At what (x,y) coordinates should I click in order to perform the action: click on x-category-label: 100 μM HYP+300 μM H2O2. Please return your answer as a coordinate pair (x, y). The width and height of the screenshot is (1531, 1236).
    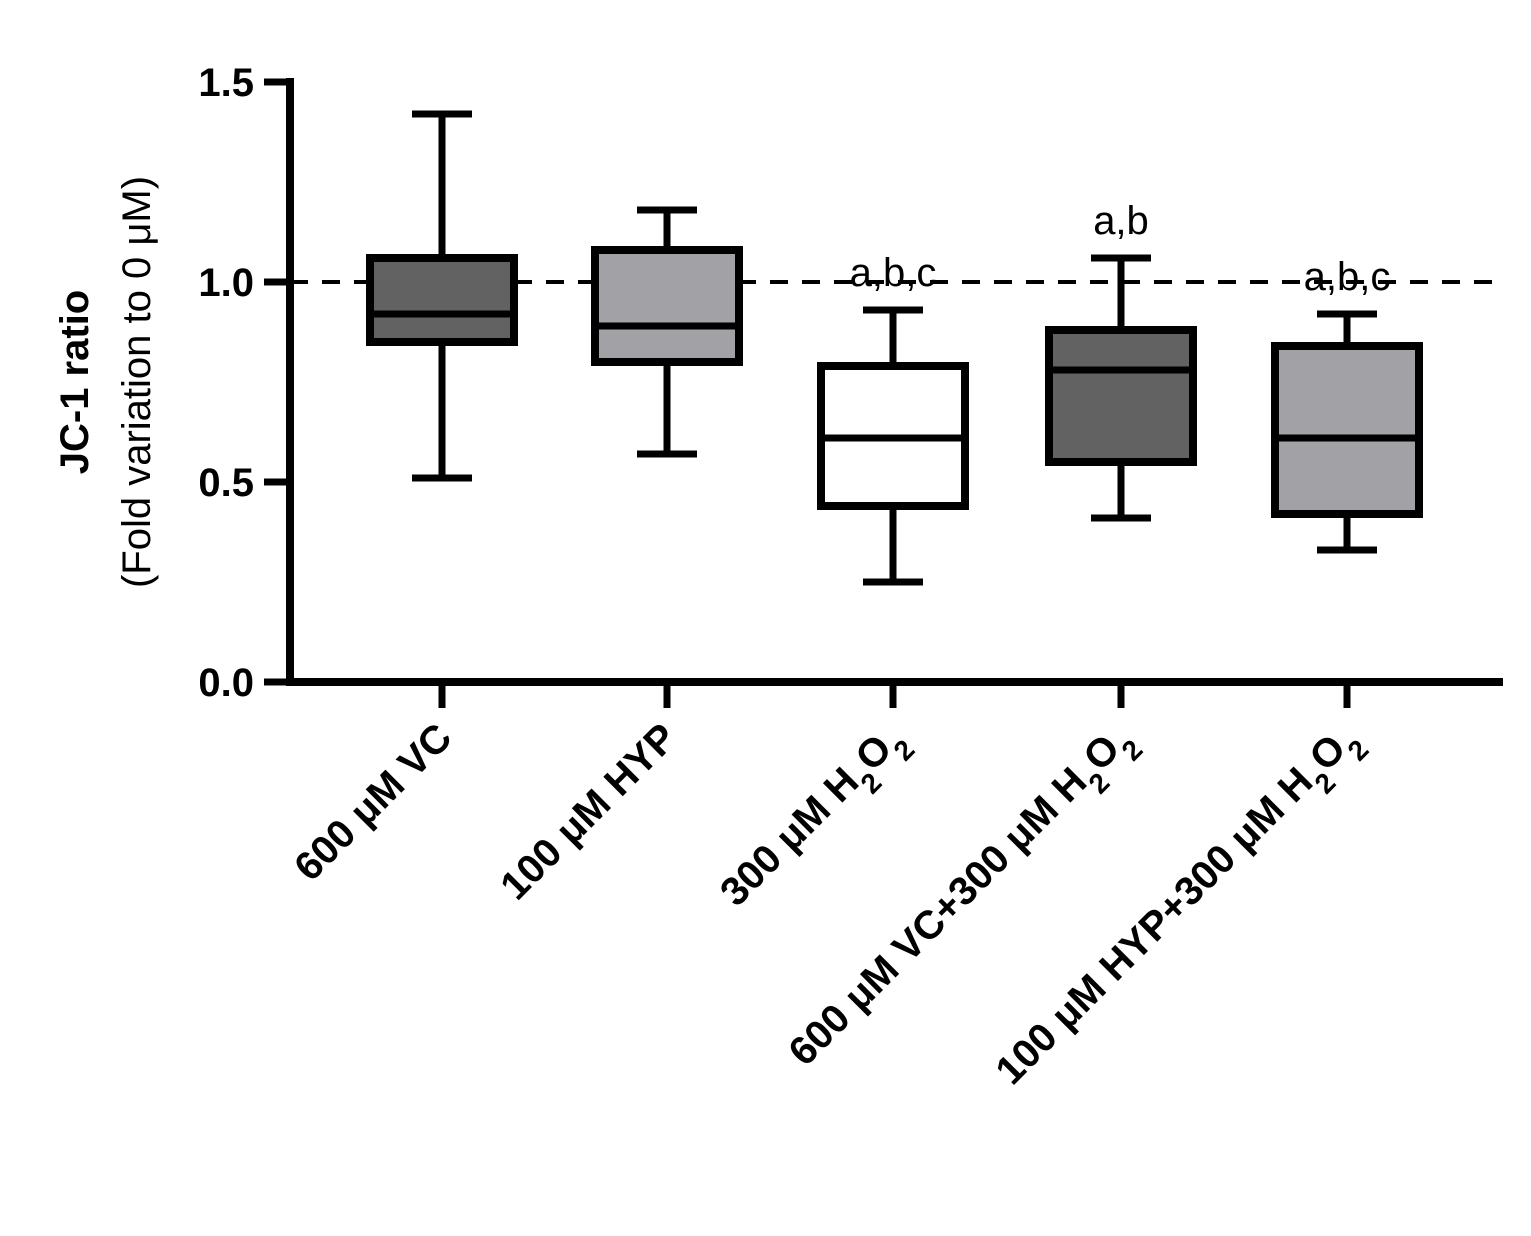
    Looking at the image, I should click on (1181, 908).